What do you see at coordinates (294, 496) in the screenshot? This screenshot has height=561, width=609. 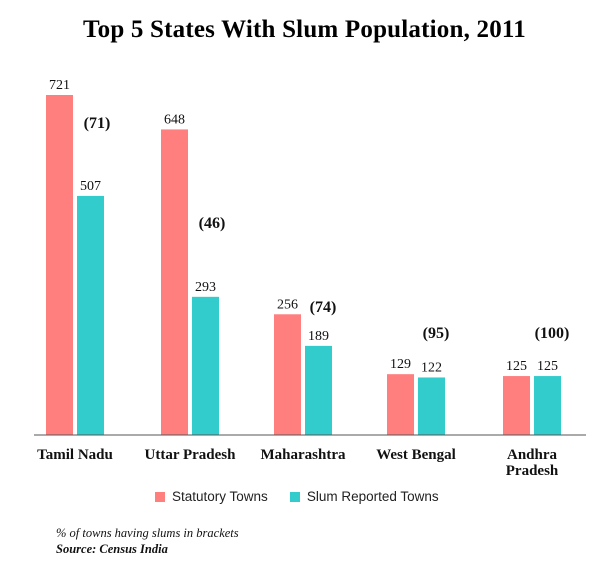 I see `legend-swatch-slum-reported-towns` at bounding box center [294, 496].